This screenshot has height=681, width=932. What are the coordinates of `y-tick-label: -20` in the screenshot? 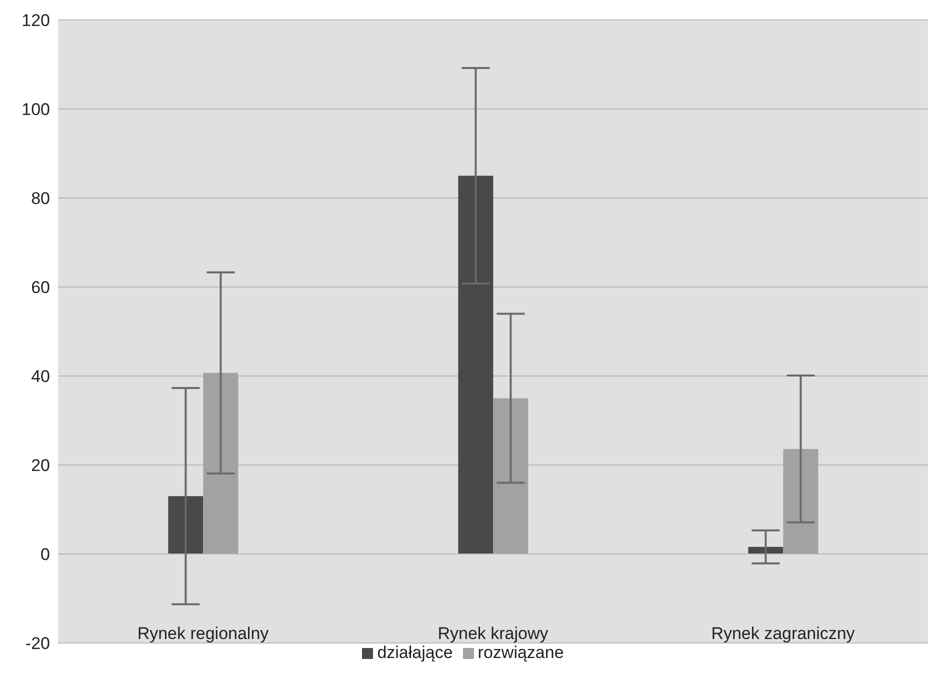 It's located at (37, 644).